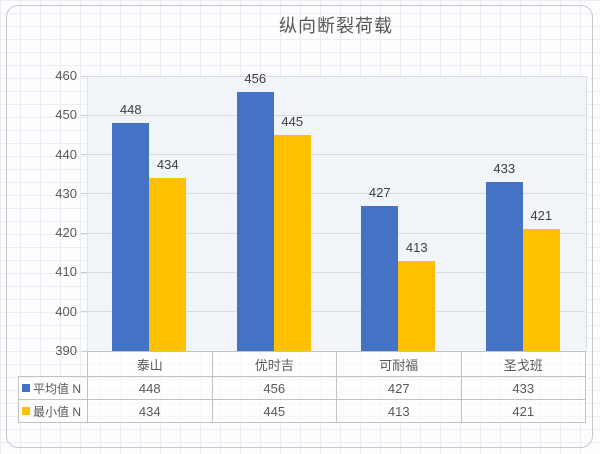 The width and height of the screenshot is (600, 454). What do you see at coordinates (274, 388) in the screenshot?
I see `value-cell: 456` at bounding box center [274, 388].